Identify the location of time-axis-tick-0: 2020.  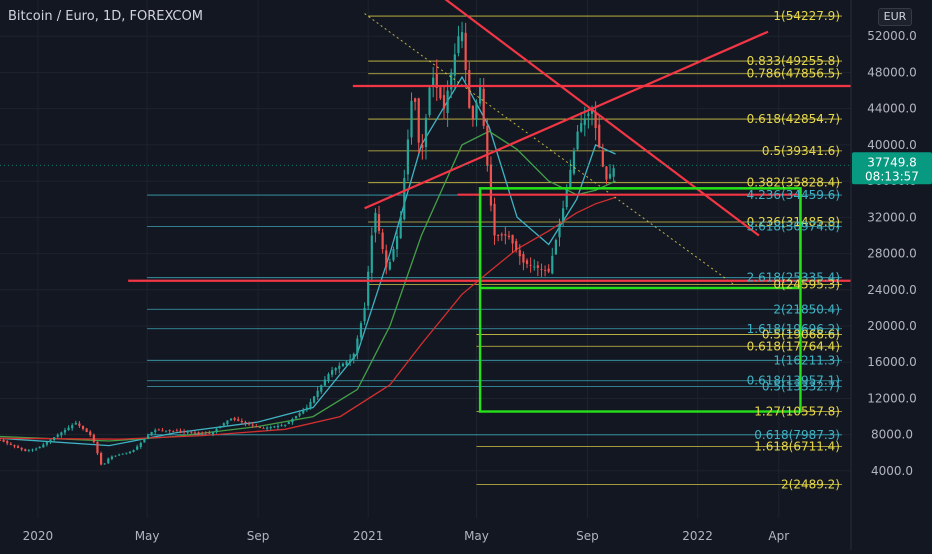
(38, 536).